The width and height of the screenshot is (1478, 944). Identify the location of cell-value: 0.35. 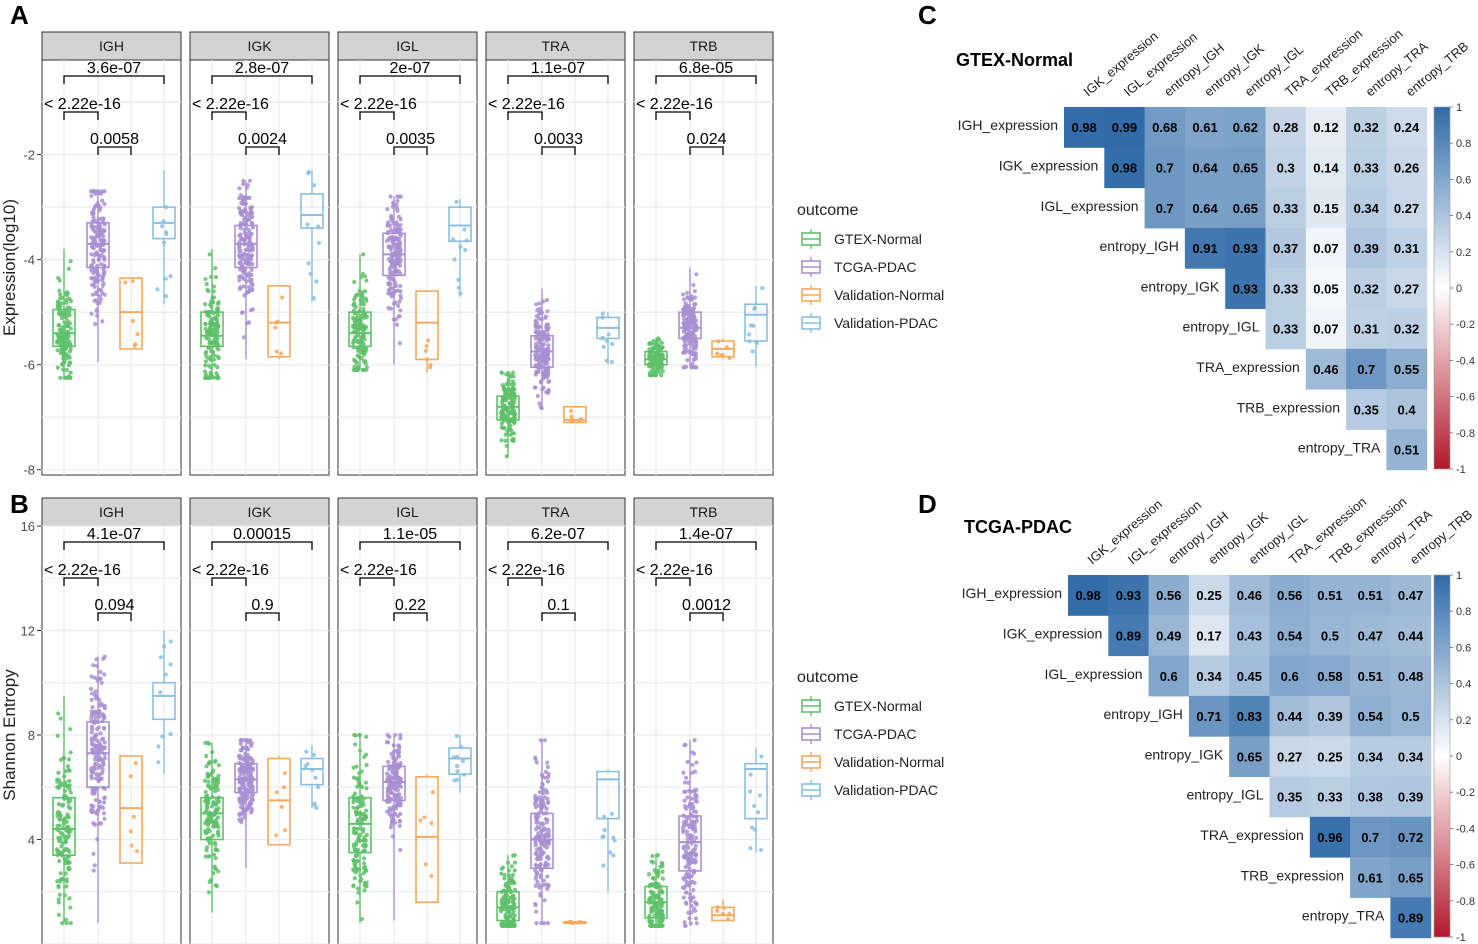
(1289, 797).